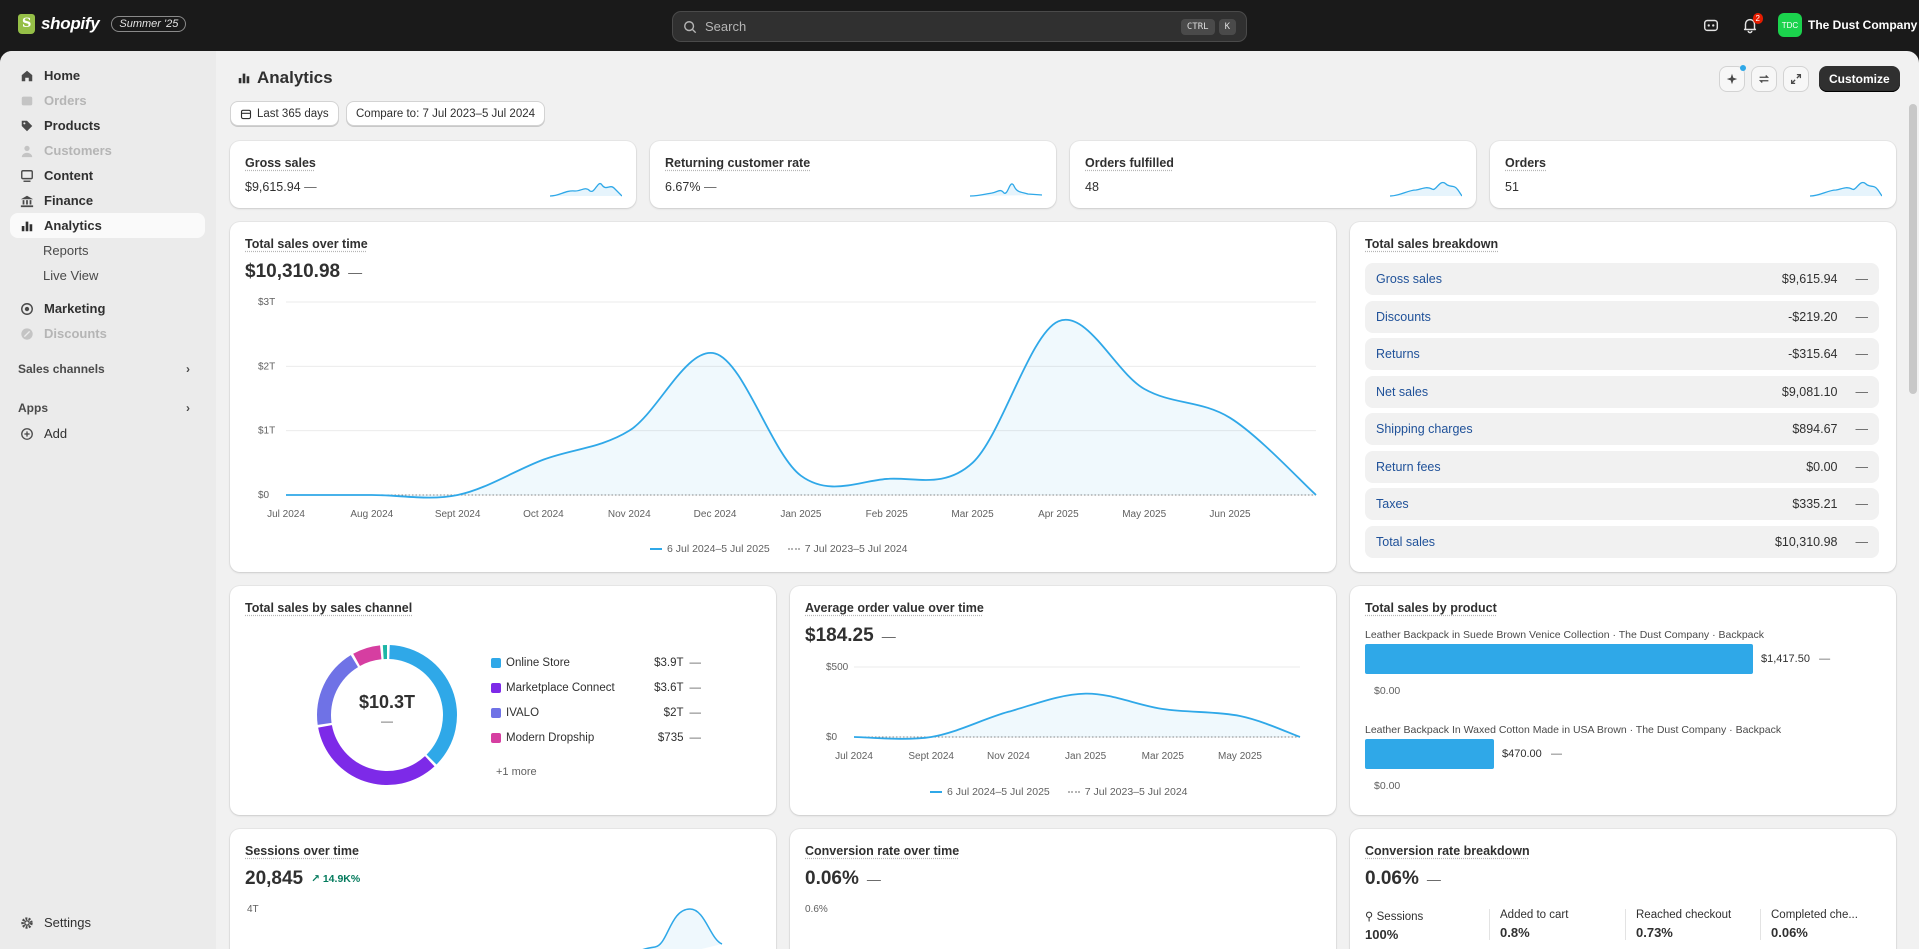 The height and width of the screenshot is (949, 1919). Describe the element at coordinates (1862, 466) in the screenshot. I see `breakdown-change: —` at that location.